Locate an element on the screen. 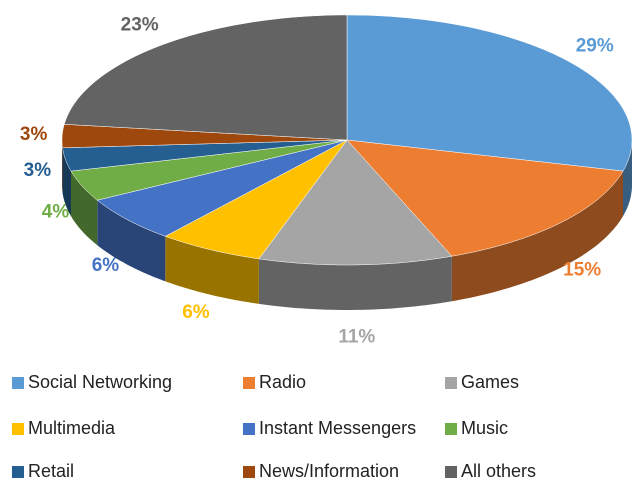 Image resolution: width=644 pixels, height=481 pixels. legend-label: Music is located at coordinates (484, 428).